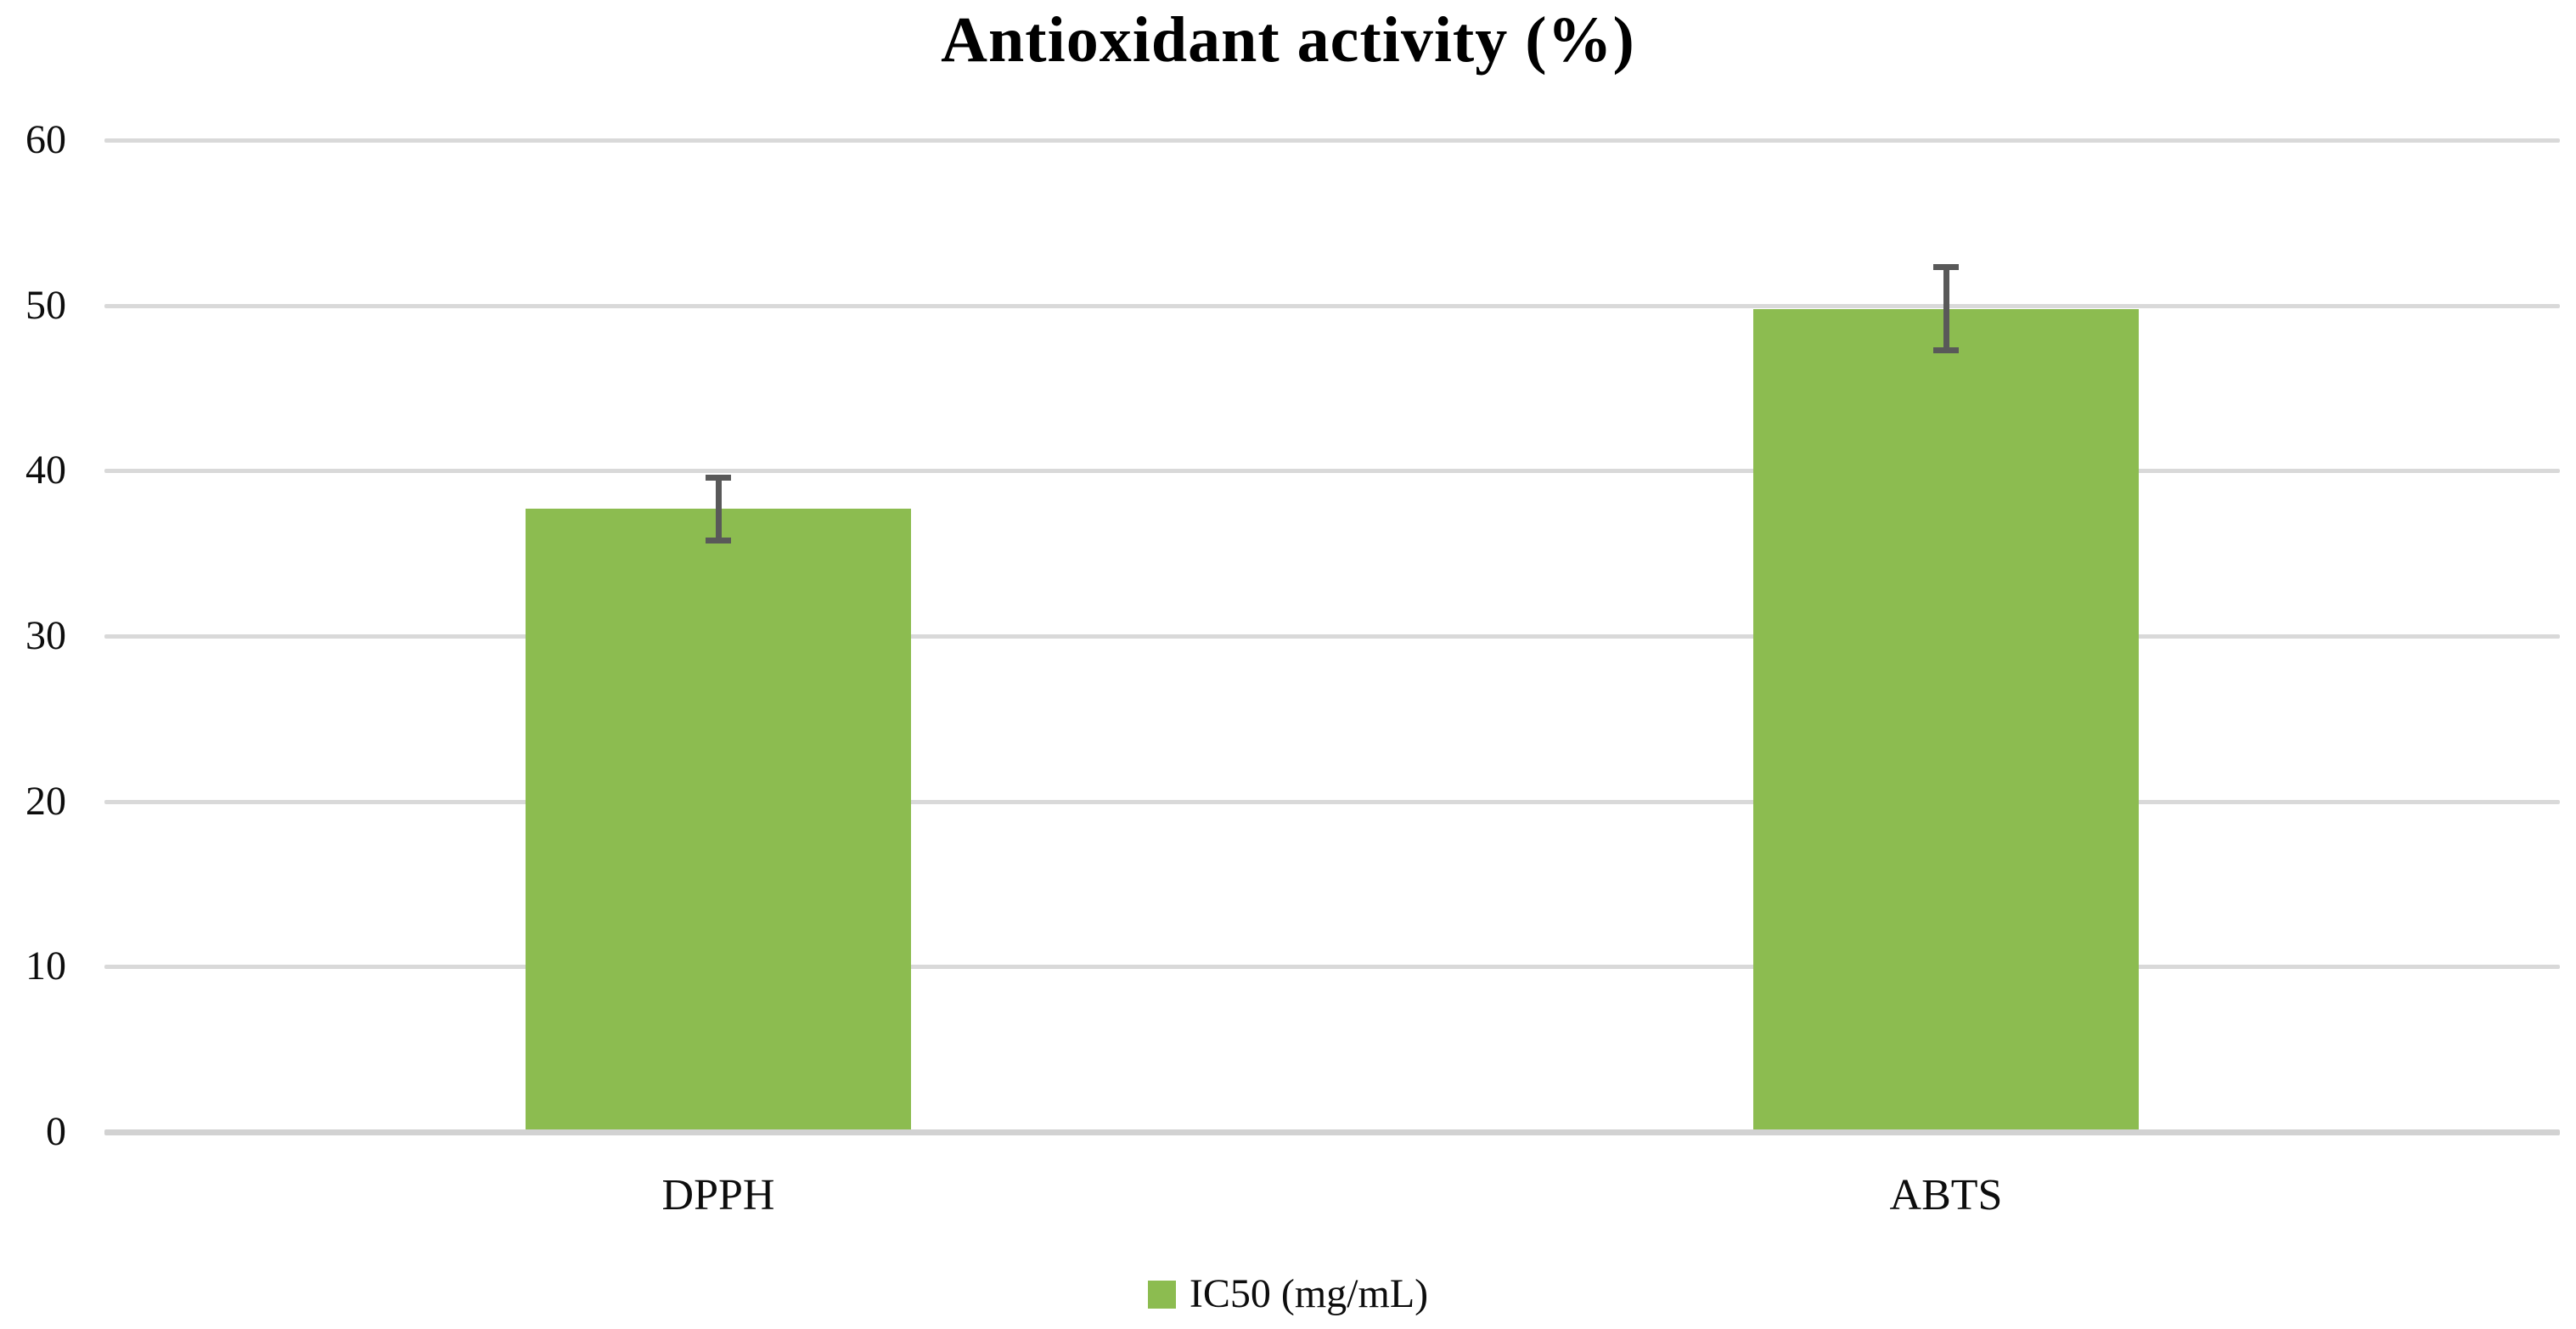  I want to click on y-axis-tick-label: 60, so click(45, 139).